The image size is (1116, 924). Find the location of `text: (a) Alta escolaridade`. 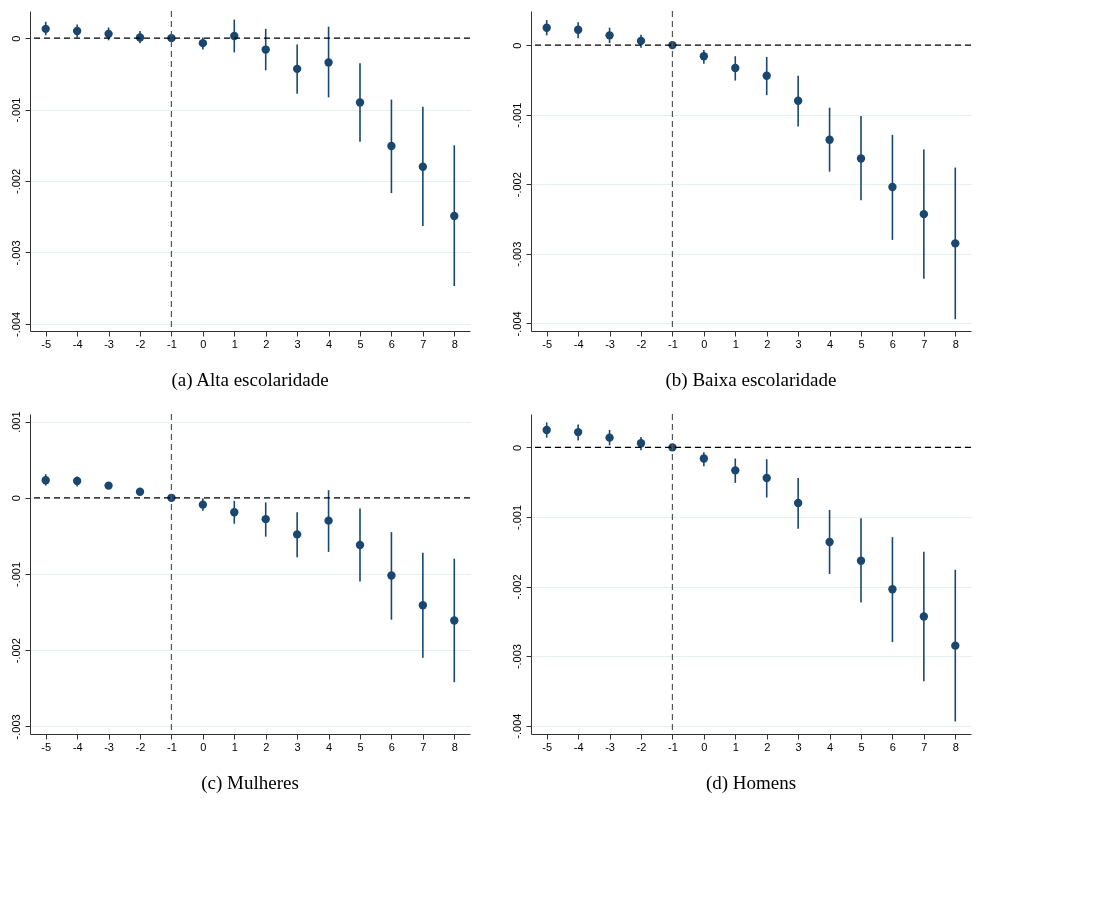

text: (a) Alta escolaridade is located at coordinates (250, 380).